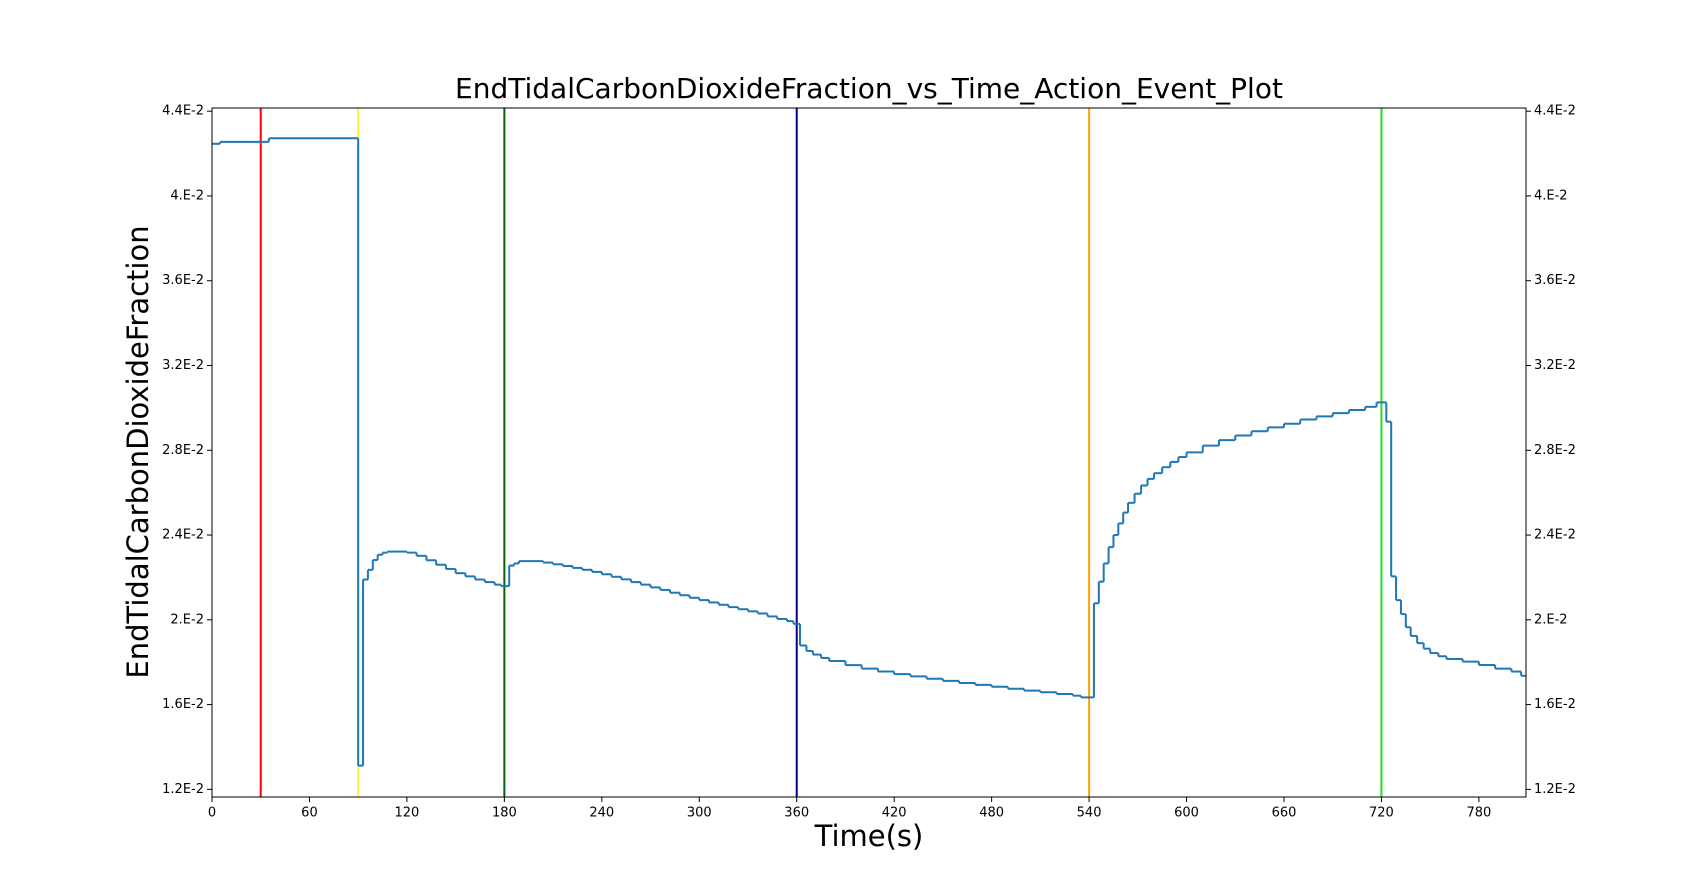  Describe the element at coordinates (1555, 450) in the screenshot. I see `y2-tick-label: 2.8E-2` at that location.